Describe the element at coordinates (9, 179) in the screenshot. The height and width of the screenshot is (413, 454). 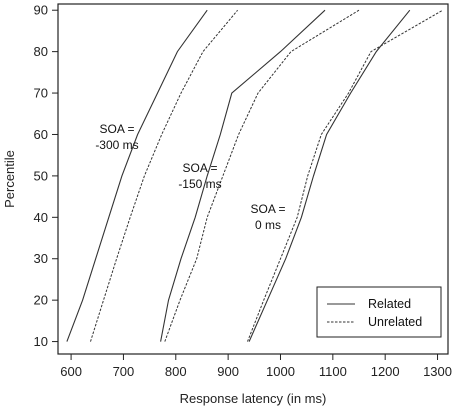
I see `y-axis-label: Percentile` at that location.